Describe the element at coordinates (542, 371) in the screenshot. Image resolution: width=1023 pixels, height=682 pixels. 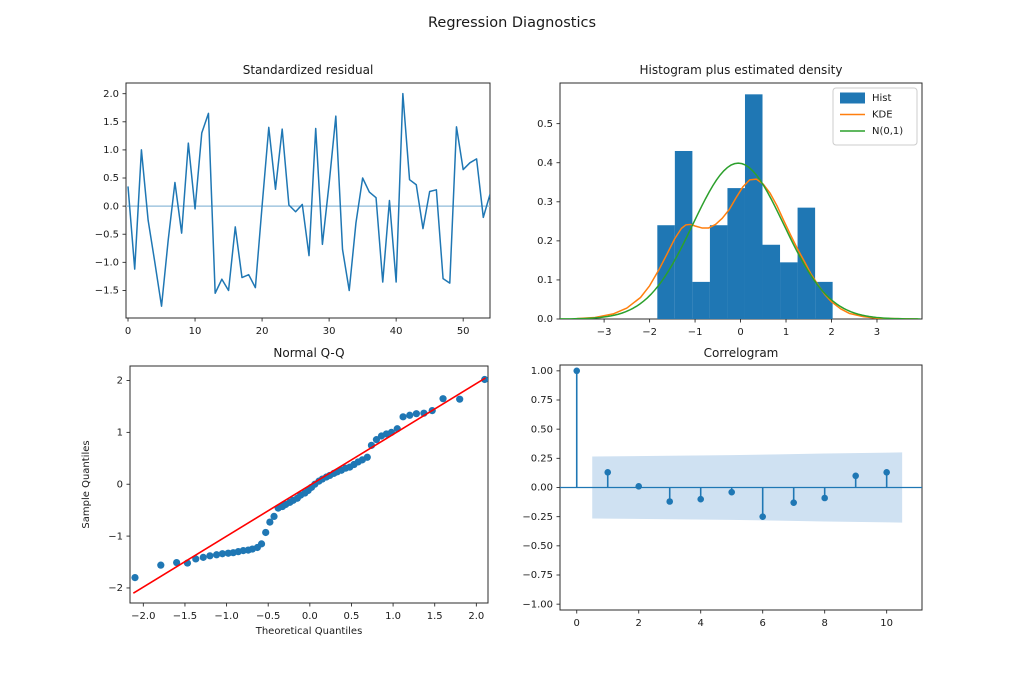
I see `y-tick-label: 1.00` at that location.